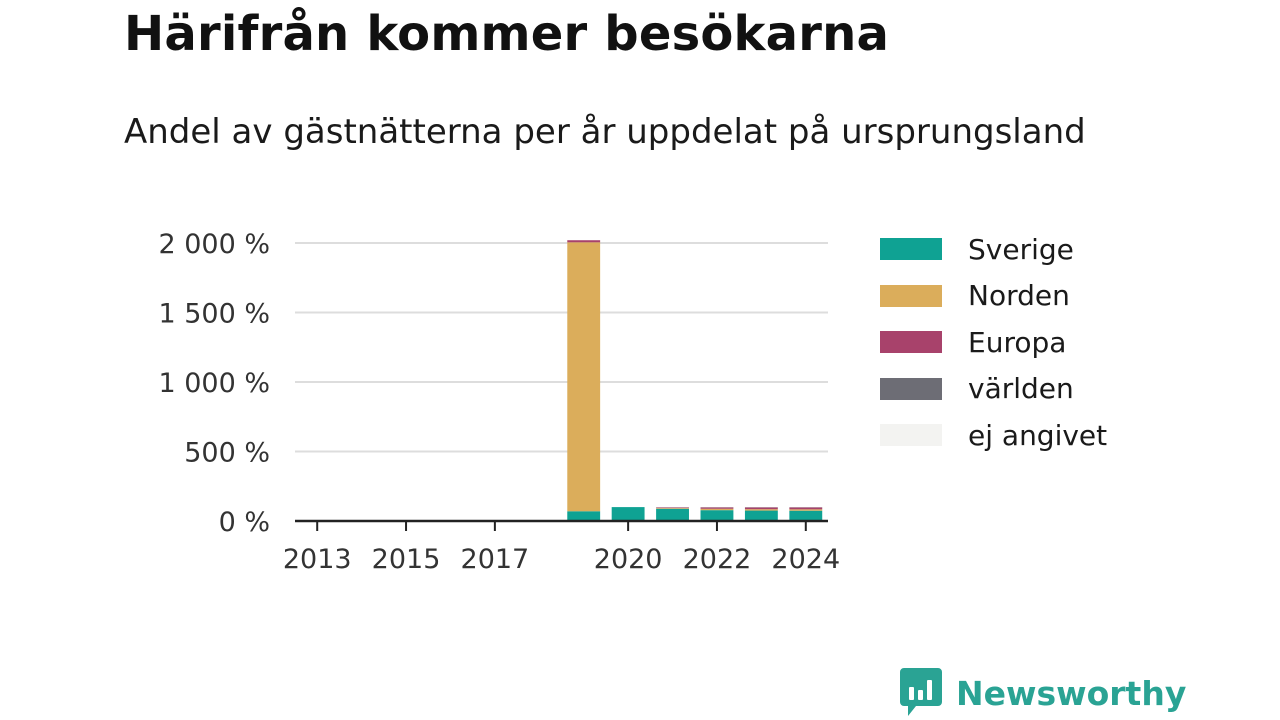  I want to click on legend-label: ej angivet, so click(1038, 435).